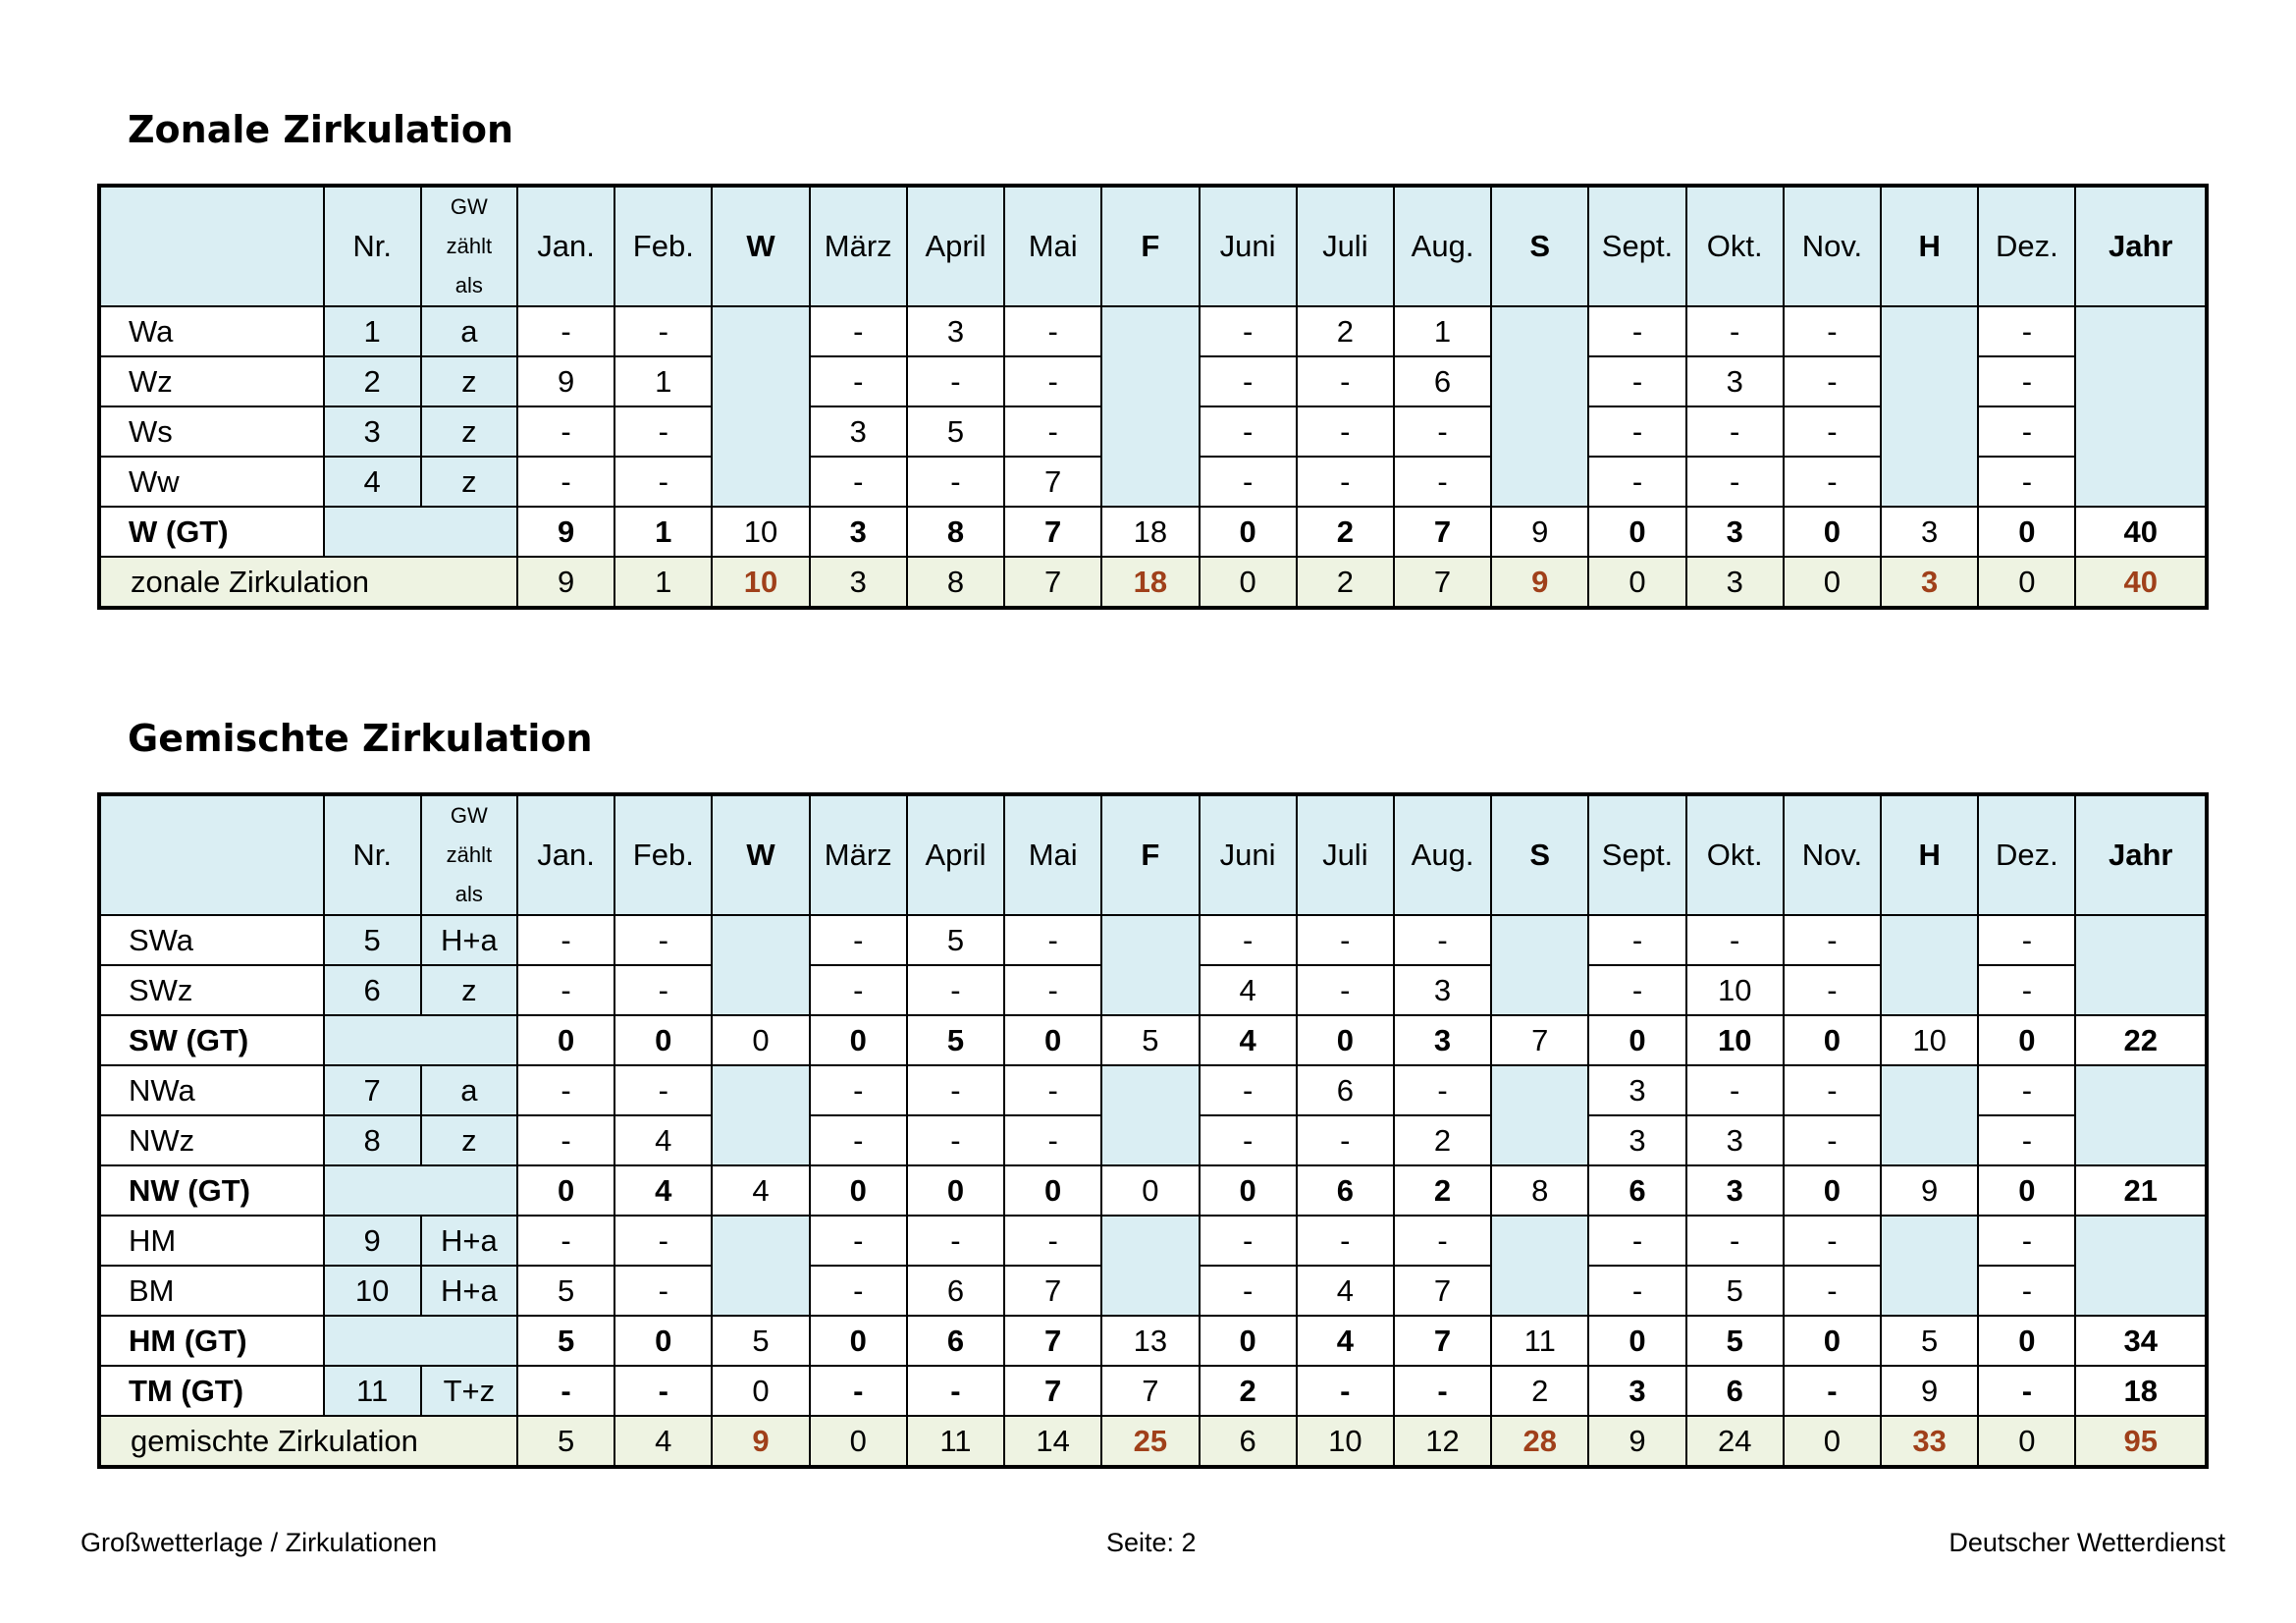  Describe the element at coordinates (1248, 1442) in the screenshot. I see `month-sum: 6` at that location.